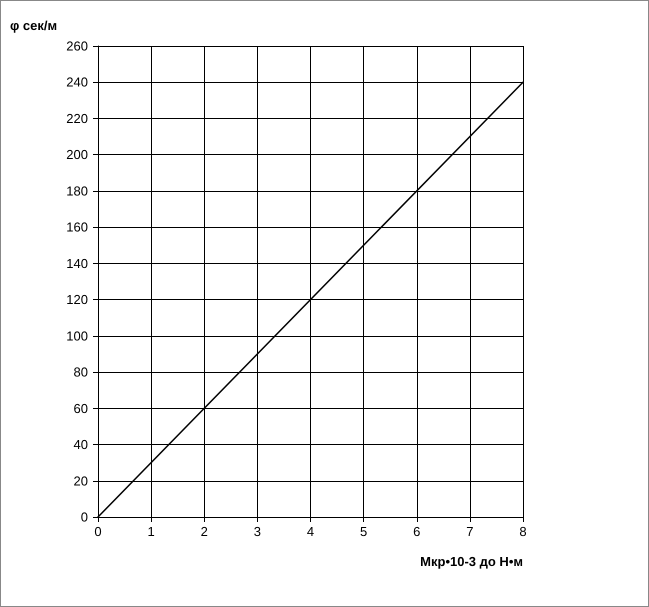  I want to click on x-tick-label: 5, so click(364, 531).